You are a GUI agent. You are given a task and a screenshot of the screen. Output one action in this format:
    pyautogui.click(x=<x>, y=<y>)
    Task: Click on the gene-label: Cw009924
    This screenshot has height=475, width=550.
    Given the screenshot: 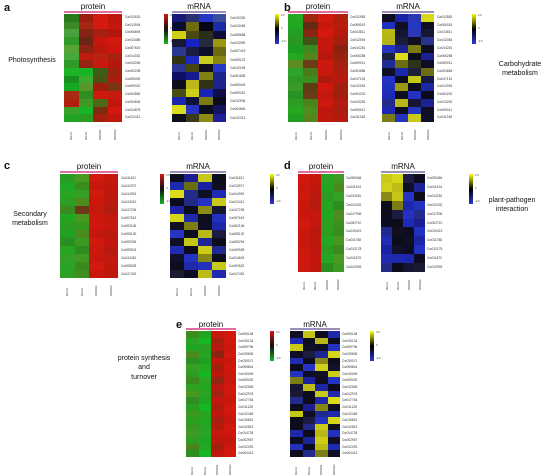 What is the action you would take?
    pyautogui.click(x=128, y=250)
    